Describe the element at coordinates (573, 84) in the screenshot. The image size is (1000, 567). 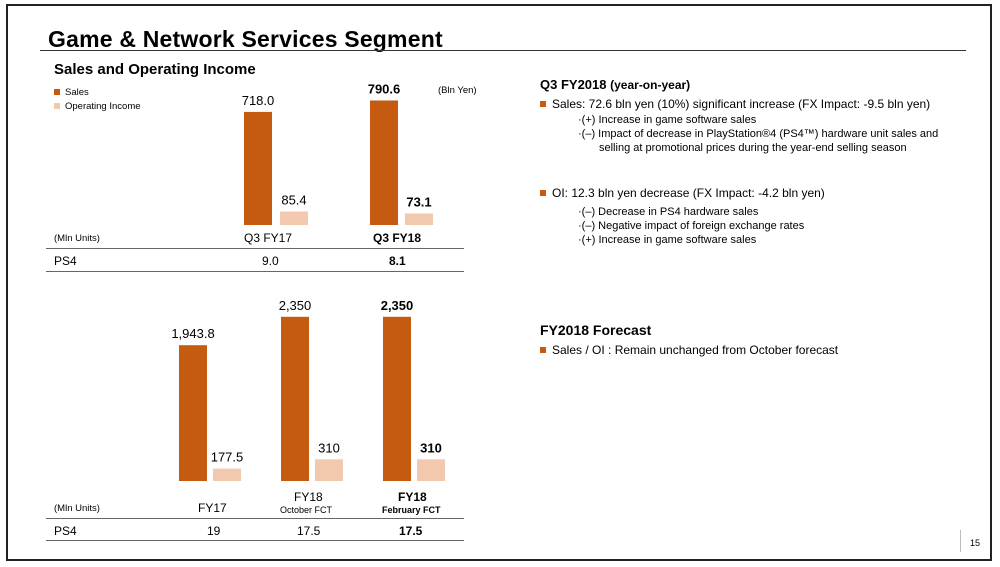
I see `q3-heading-label: Q3 FY2018` at that location.